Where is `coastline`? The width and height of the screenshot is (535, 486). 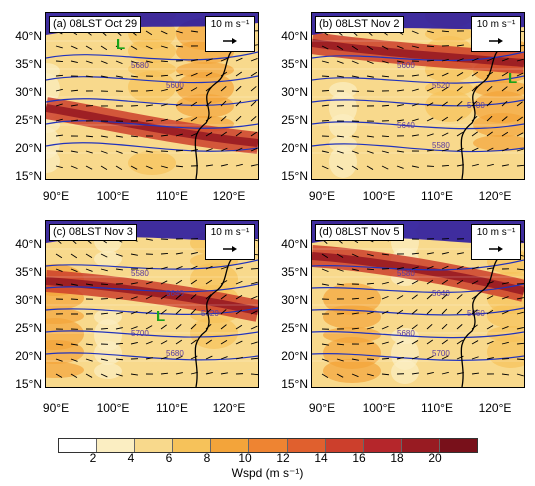 coastline is located at coordinates (218, 318).